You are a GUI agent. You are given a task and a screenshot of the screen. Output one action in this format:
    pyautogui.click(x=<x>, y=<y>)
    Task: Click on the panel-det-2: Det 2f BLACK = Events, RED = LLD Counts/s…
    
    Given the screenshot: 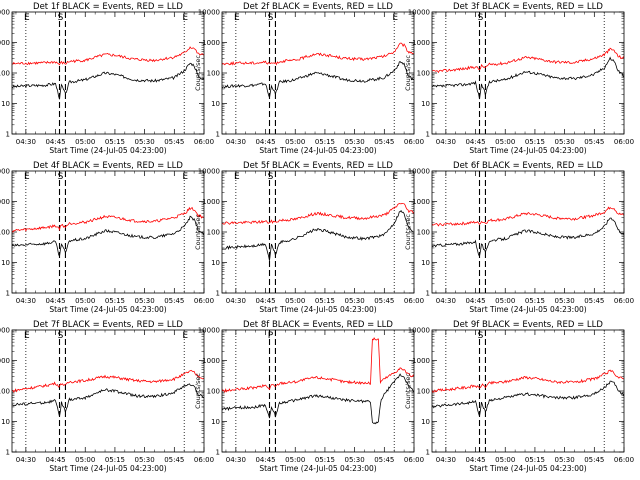 What is the action you would take?
    pyautogui.click(x=309, y=78)
    